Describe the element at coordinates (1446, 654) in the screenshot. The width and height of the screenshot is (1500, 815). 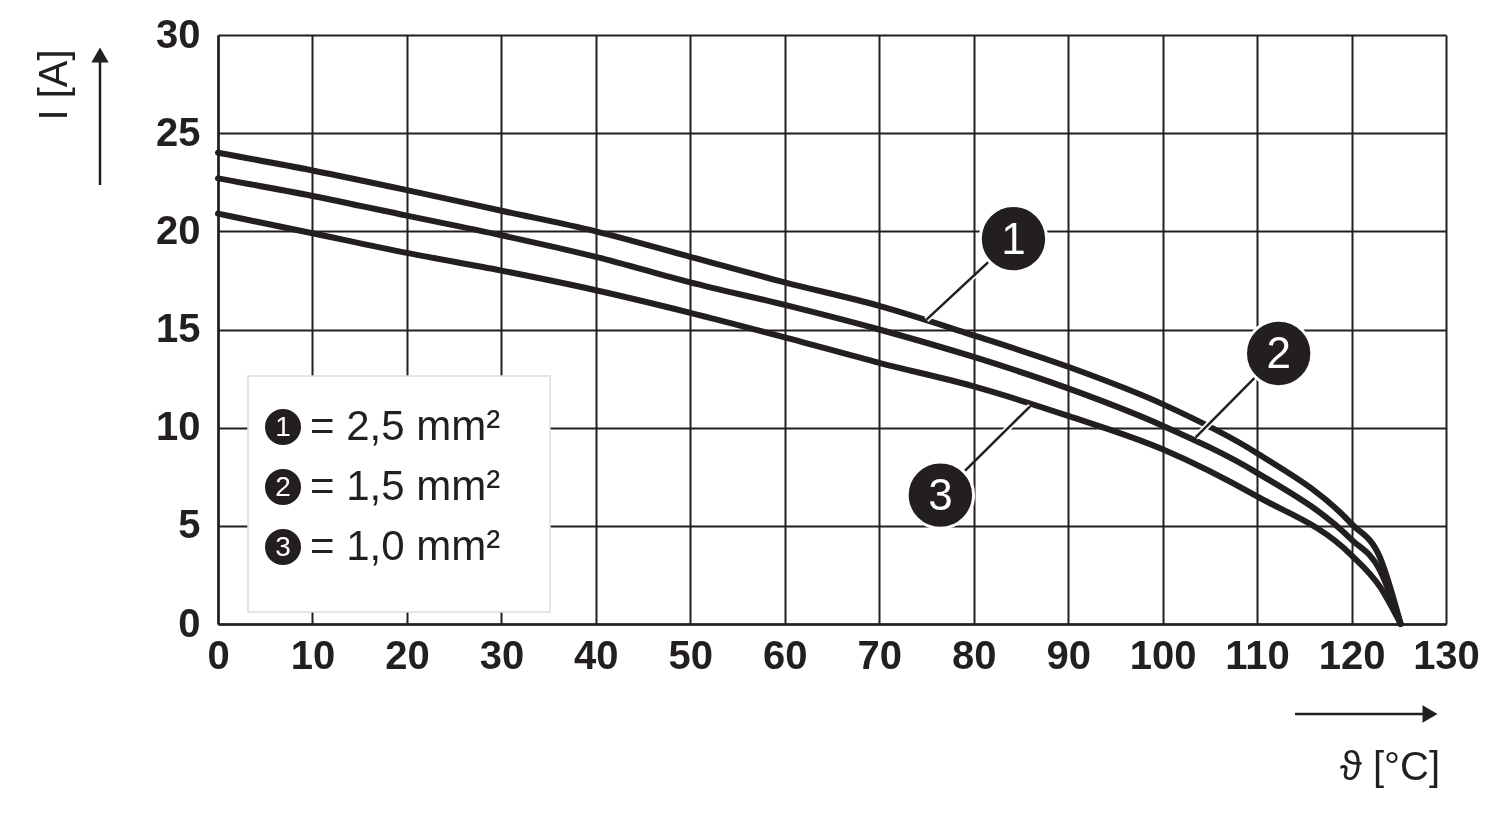
I see `x-tick-label: 130` at that location.